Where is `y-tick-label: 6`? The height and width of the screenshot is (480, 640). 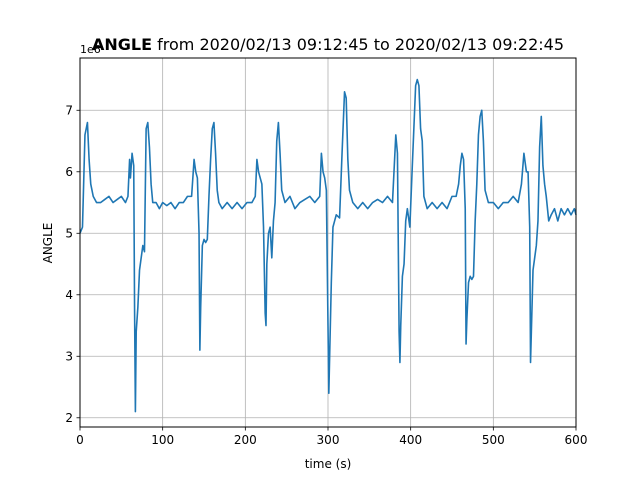 y-tick-label: 6 is located at coordinates (69, 172).